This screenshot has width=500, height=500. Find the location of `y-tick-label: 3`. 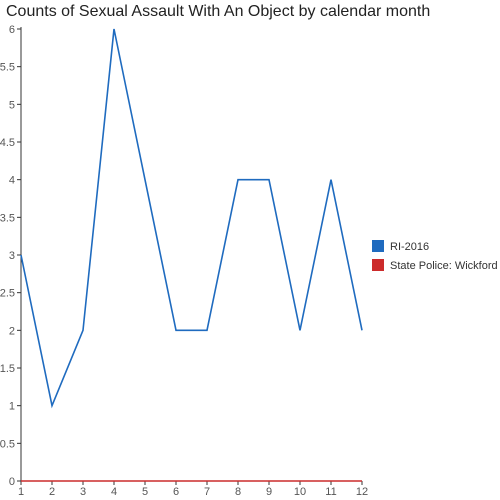

y-tick-label: 3 is located at coordinates (12, 256).